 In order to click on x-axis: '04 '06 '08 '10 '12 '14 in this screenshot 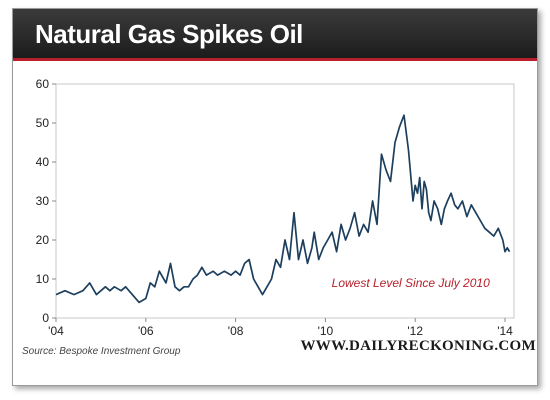, I will do `click(280, 328)`.